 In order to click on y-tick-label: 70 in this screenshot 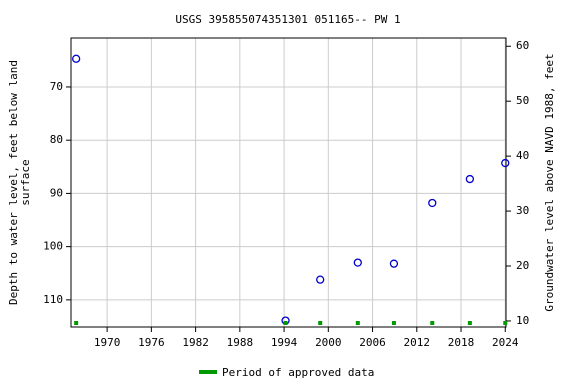, I will do `click(56, 86)`.